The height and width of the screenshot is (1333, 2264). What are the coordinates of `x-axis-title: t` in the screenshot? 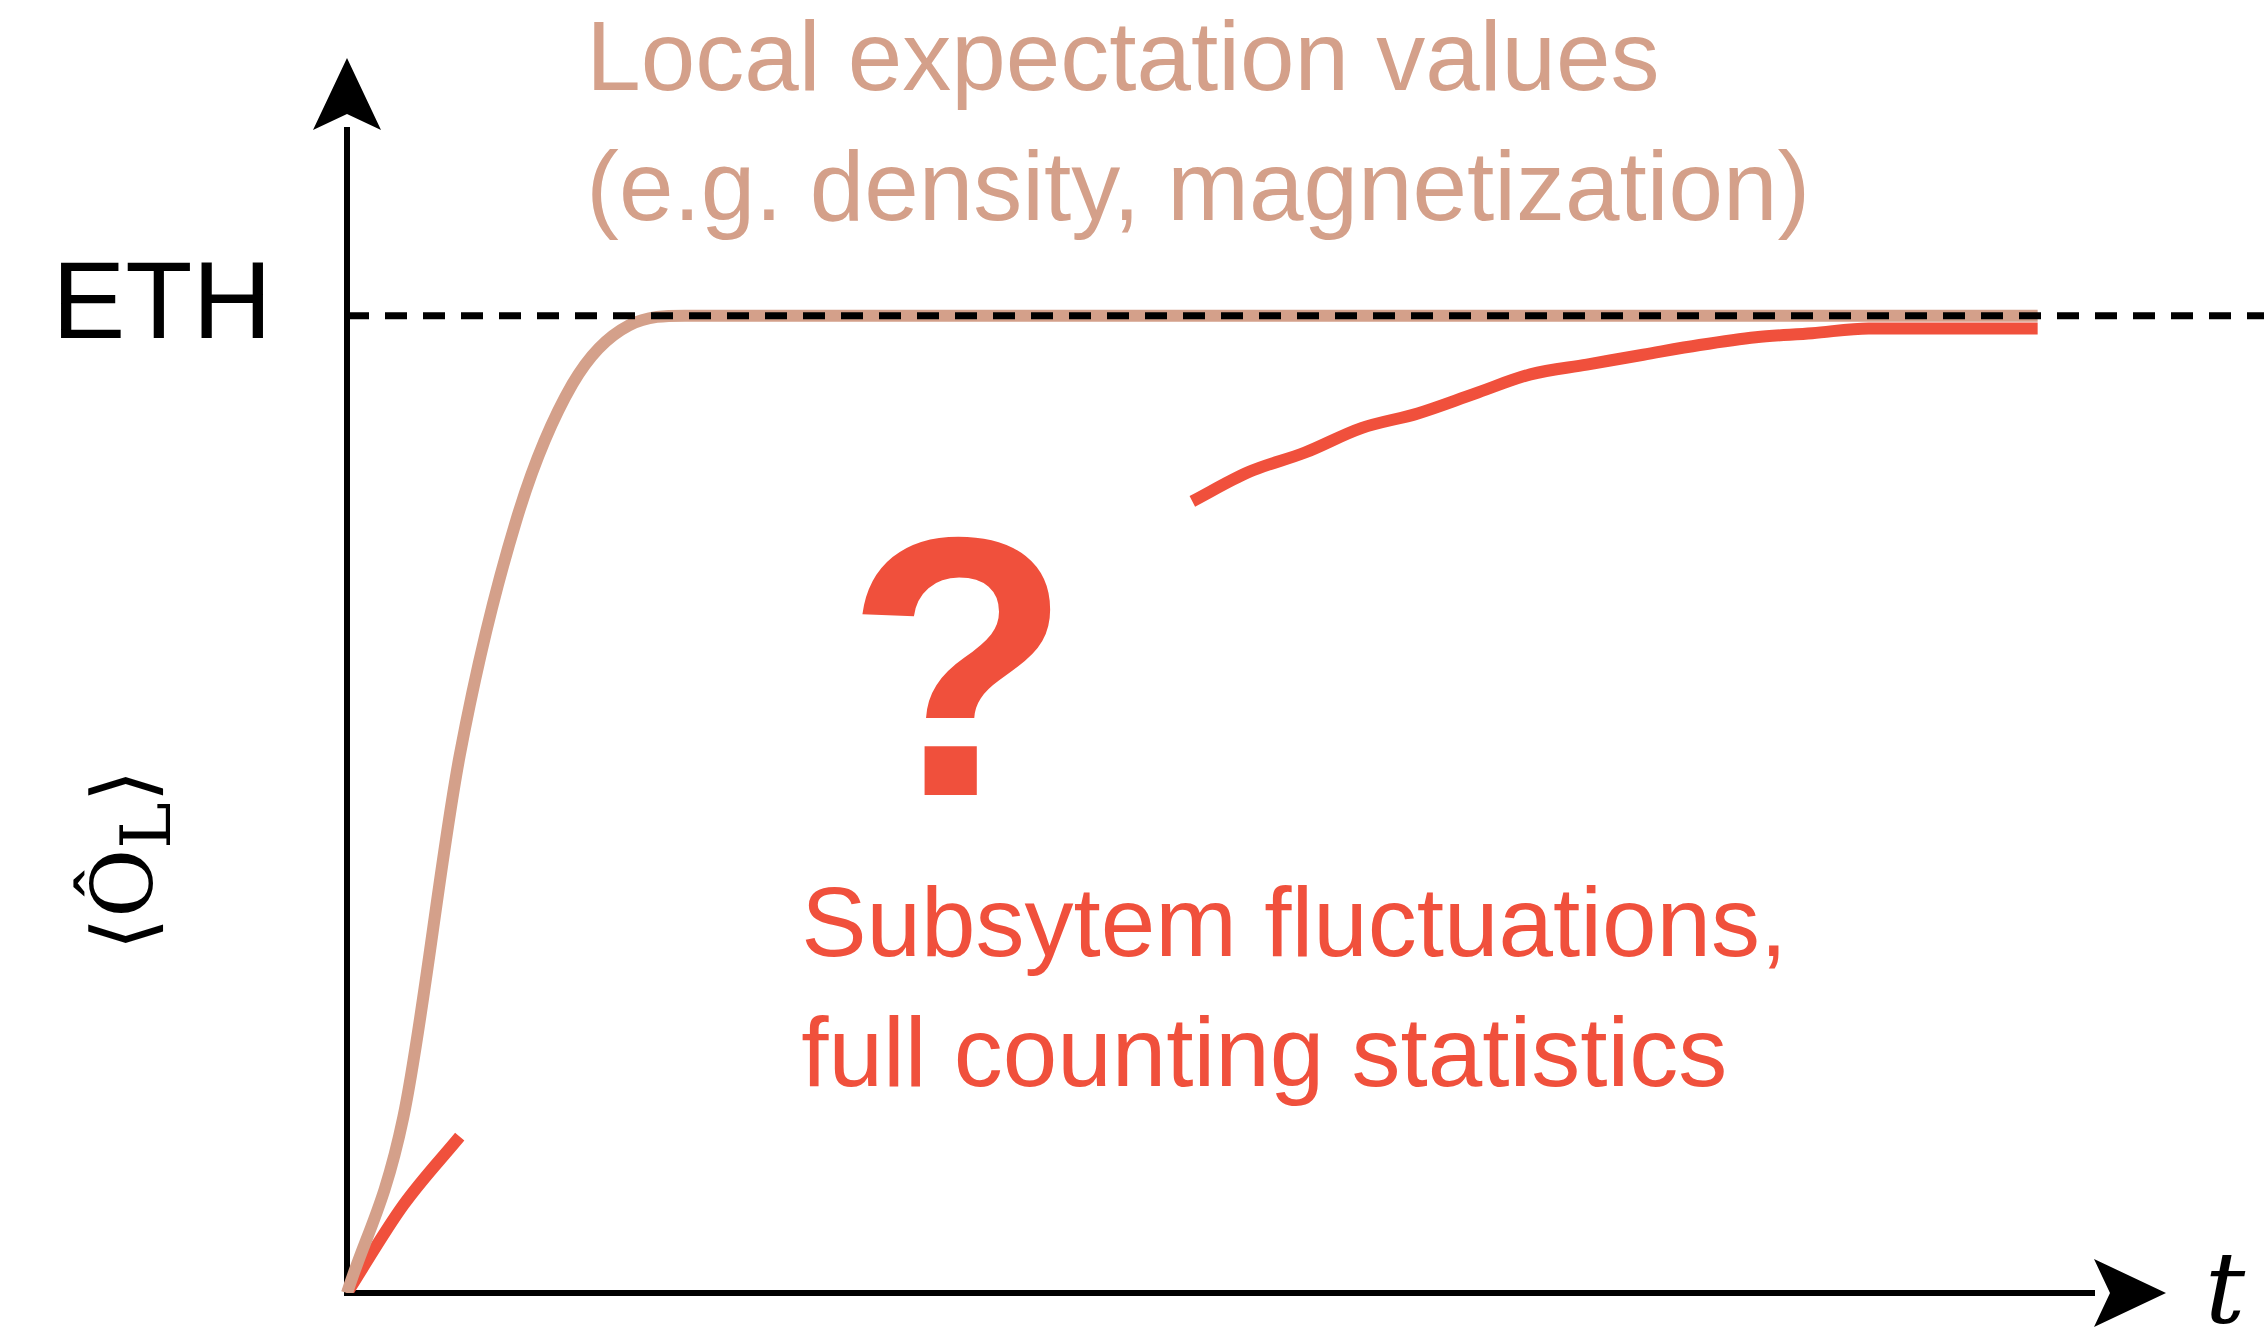 It's located at (2225, 1281).